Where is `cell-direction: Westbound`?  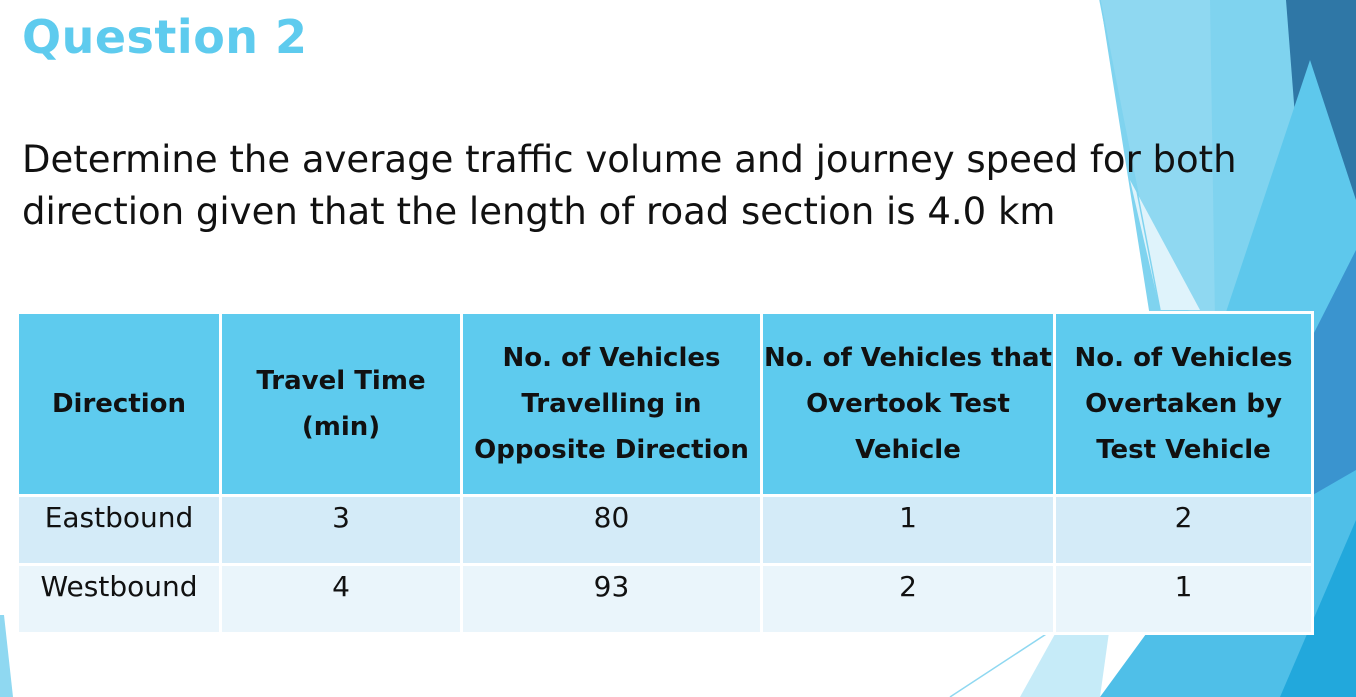
cell-direction: Westbound is located at coordinates (119, 599).